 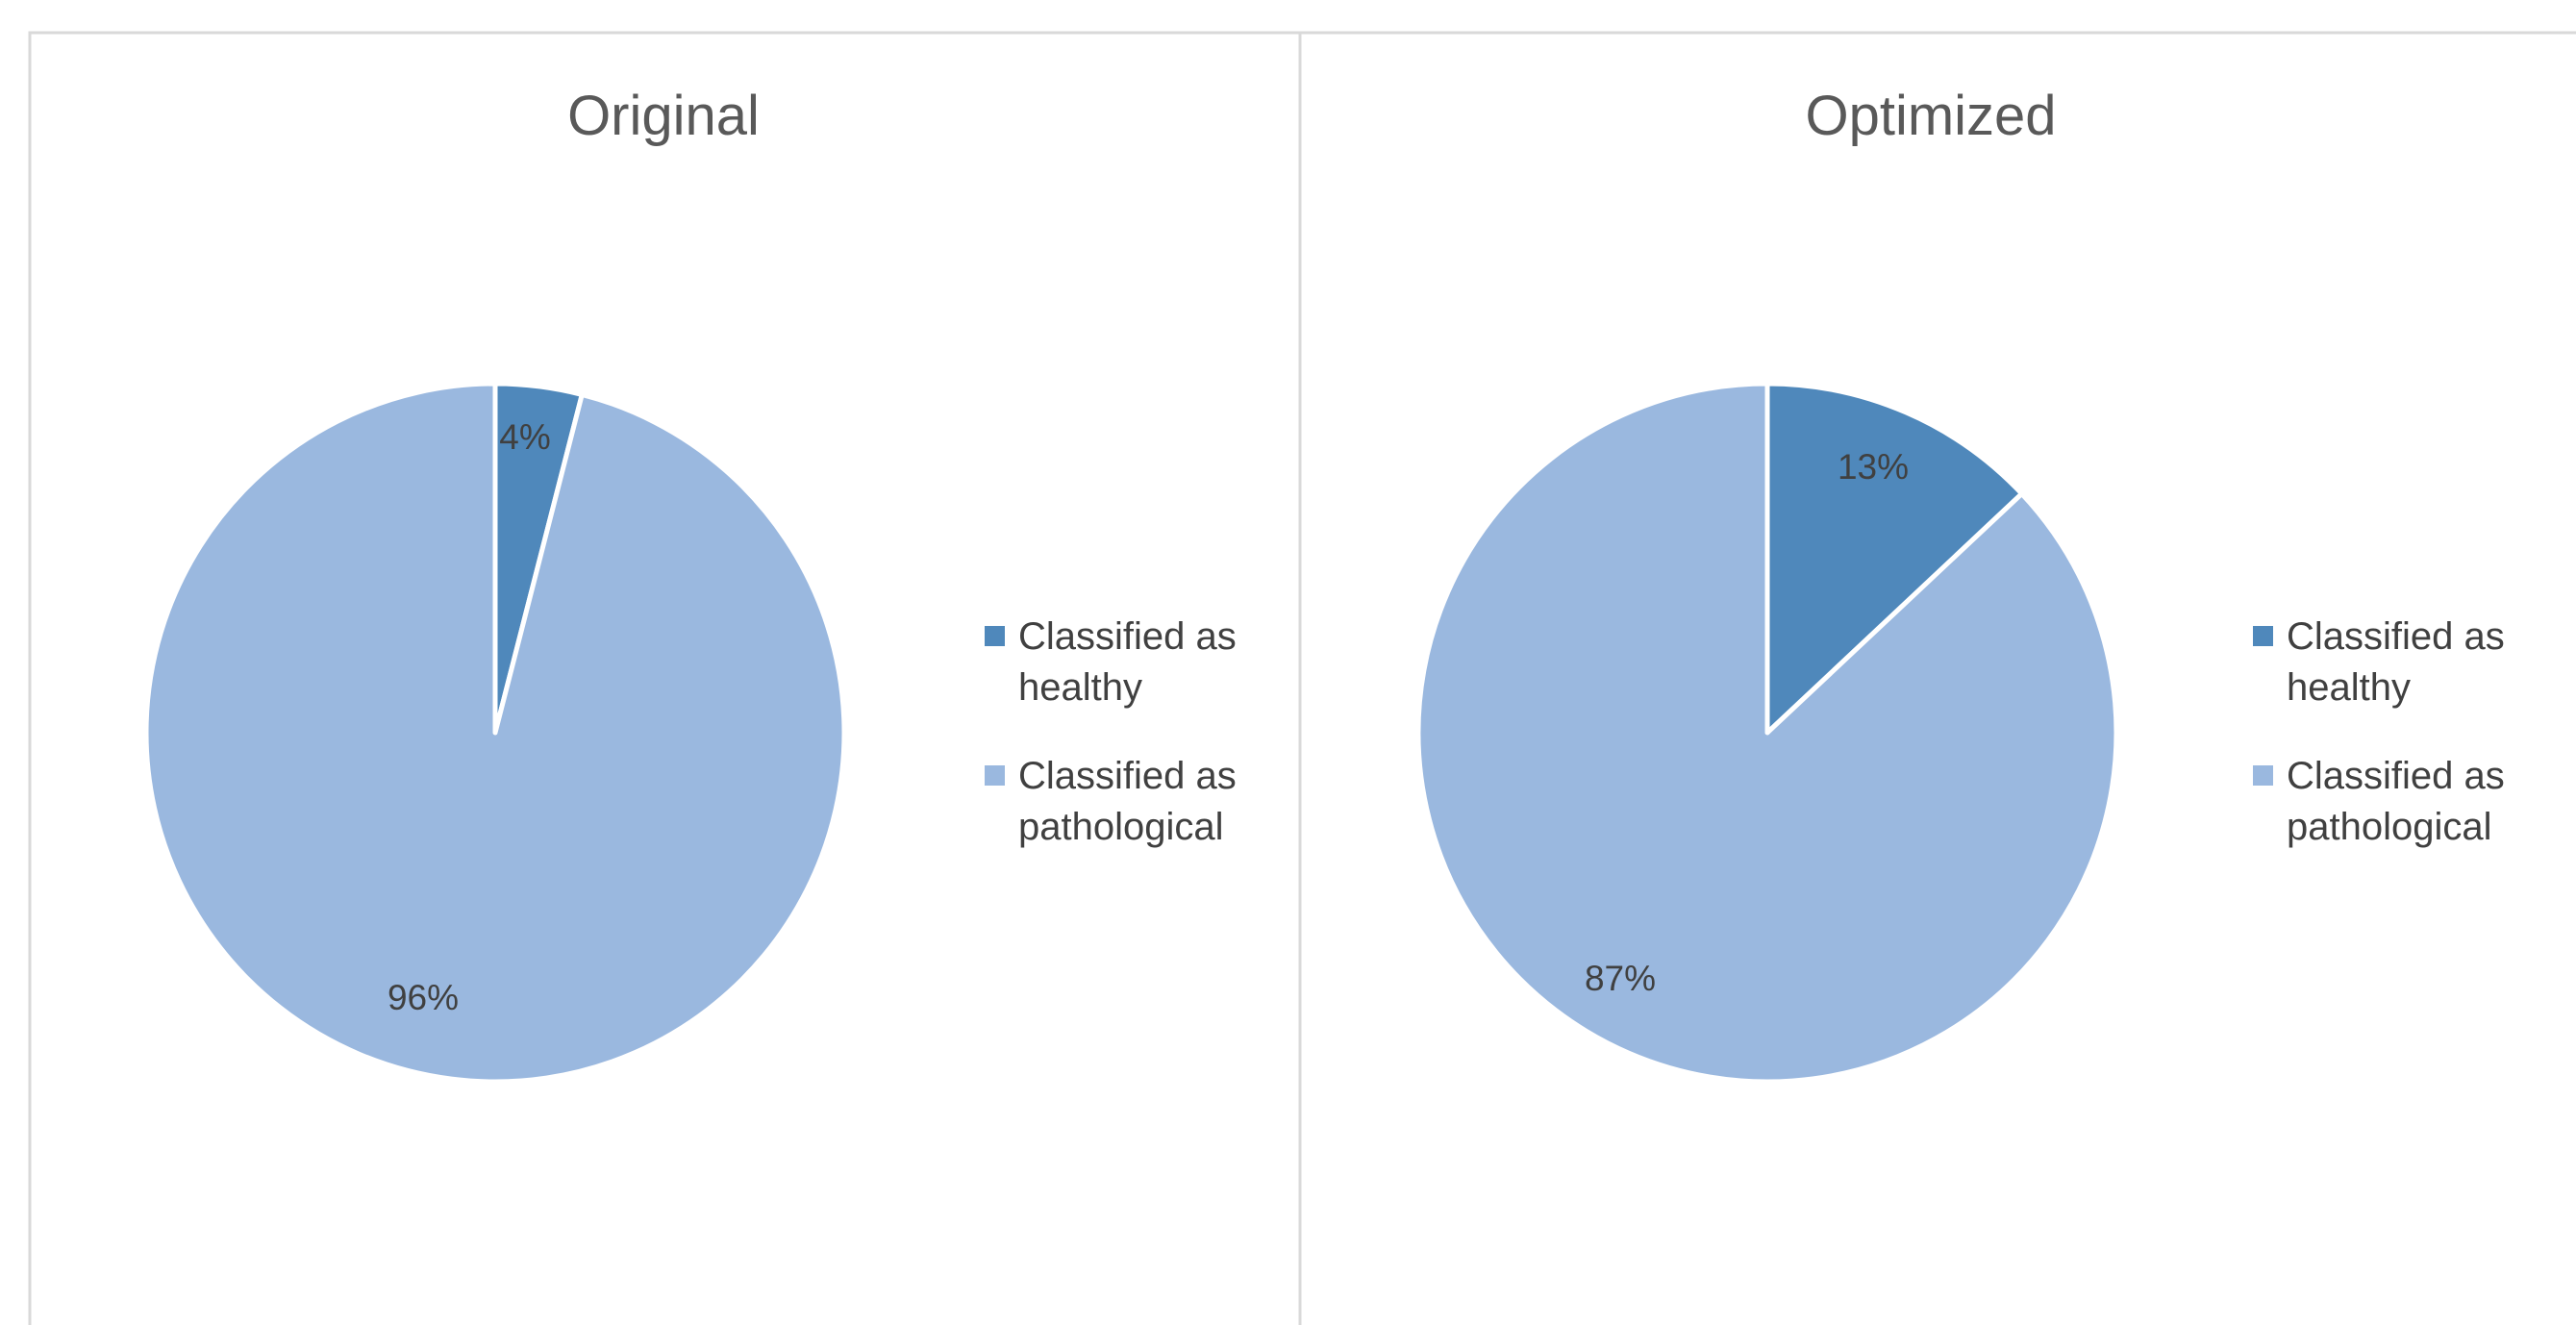 I want to click on legend-label-optimized-healthy-line2: healthy, so click(x=2349, y=687).